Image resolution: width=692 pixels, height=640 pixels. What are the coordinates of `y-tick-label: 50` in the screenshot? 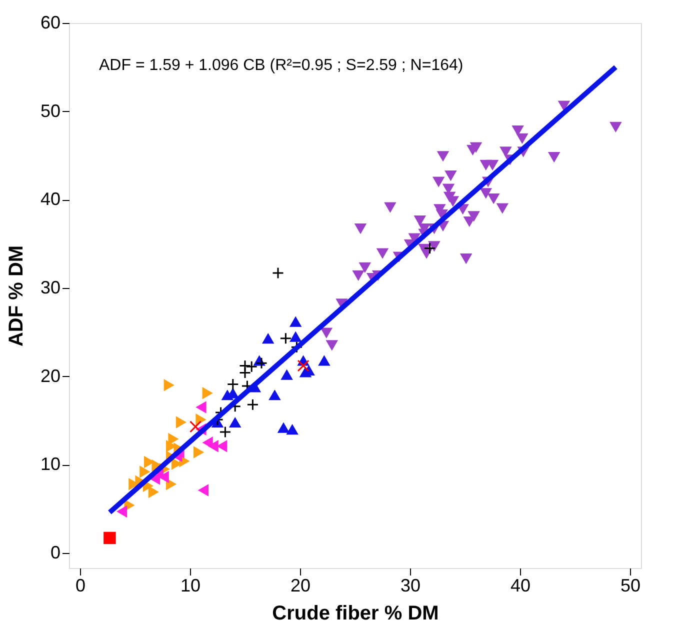 It's located at (50, 110).